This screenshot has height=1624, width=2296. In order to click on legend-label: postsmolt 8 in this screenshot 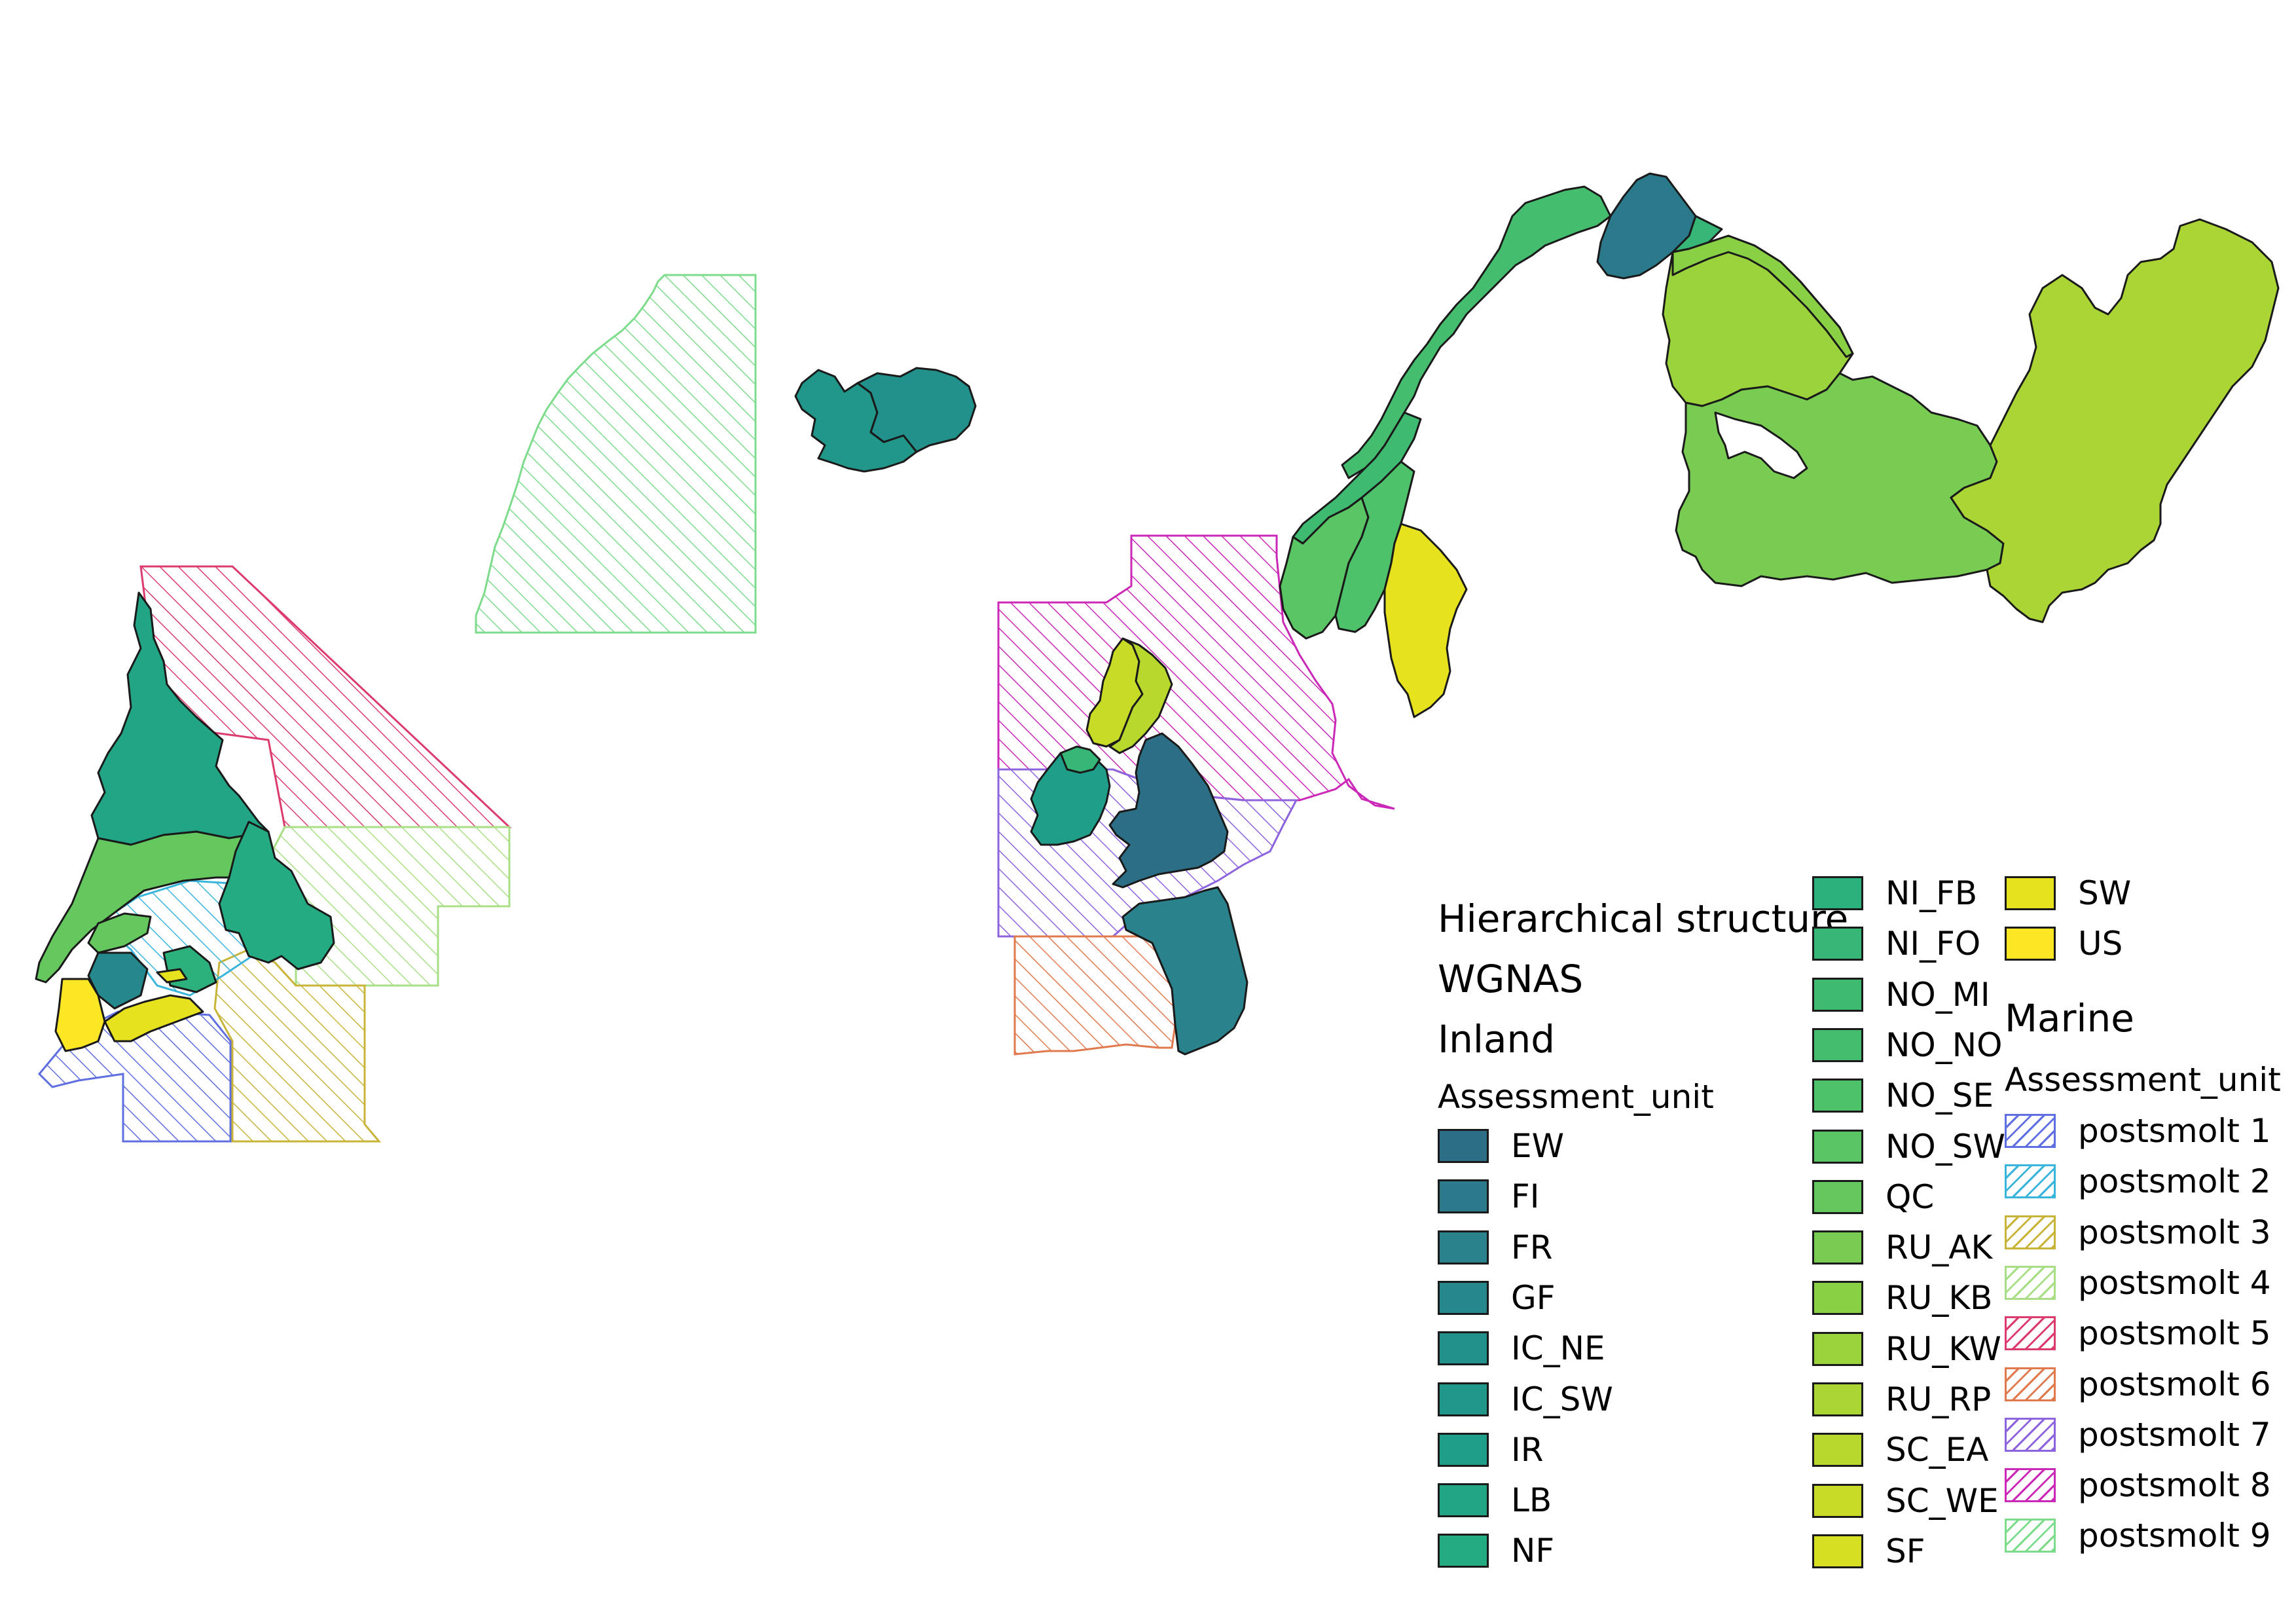, I will do `click(2174, 1485)`.